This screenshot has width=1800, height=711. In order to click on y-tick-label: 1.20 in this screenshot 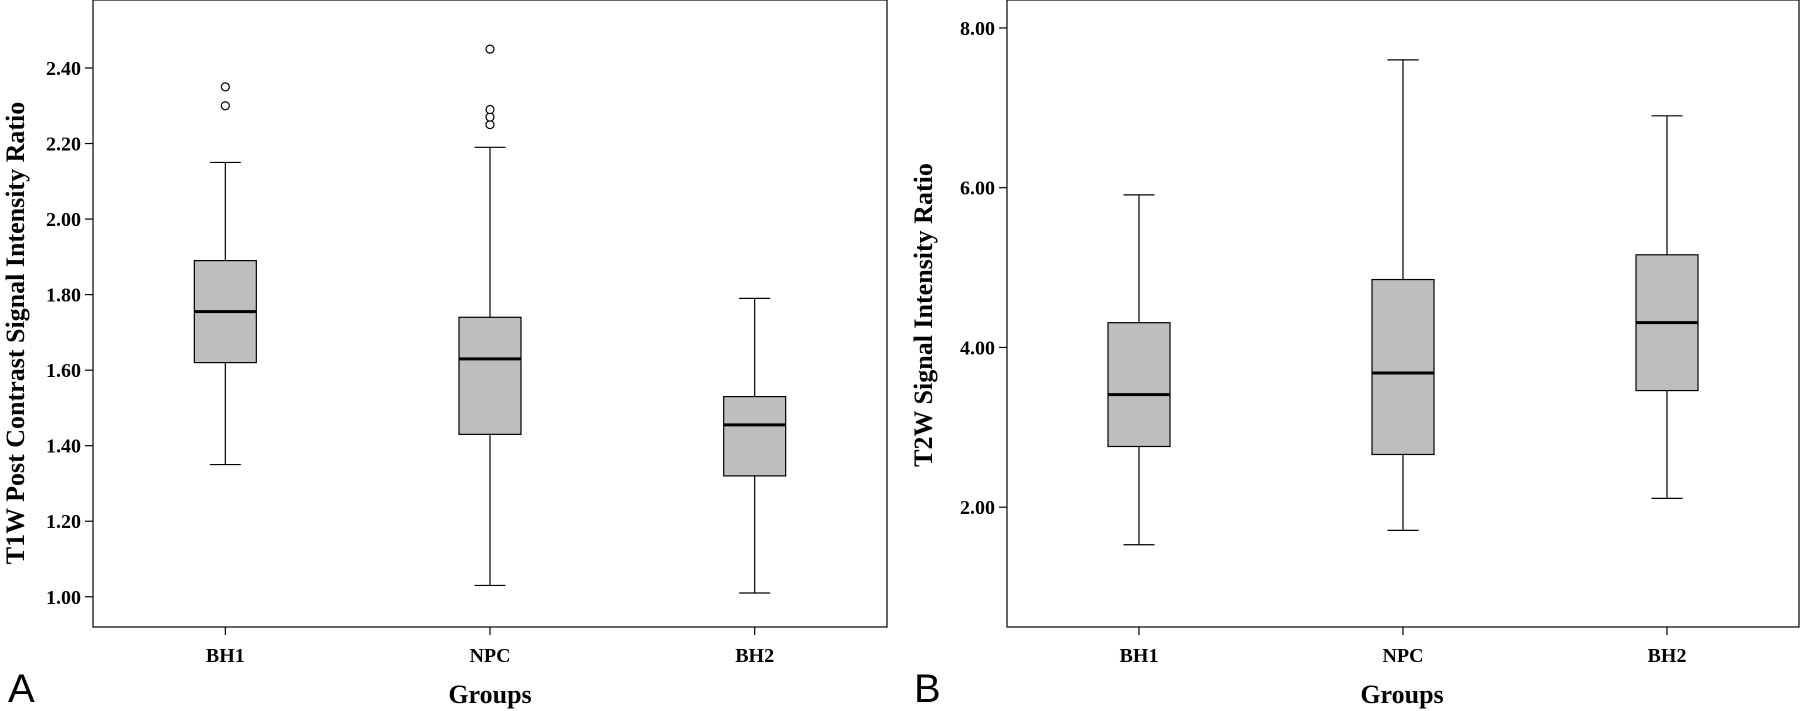, I will do `click(63, 522)`.